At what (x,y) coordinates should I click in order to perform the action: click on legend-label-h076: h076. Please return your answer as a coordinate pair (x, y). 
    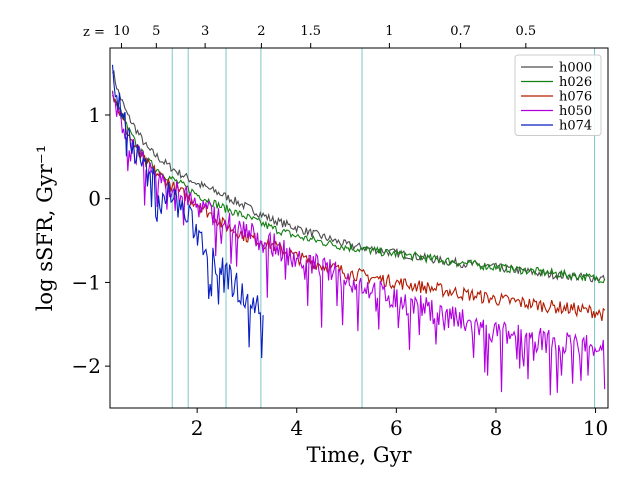
    Looking at the image, I should click on (575, 97).